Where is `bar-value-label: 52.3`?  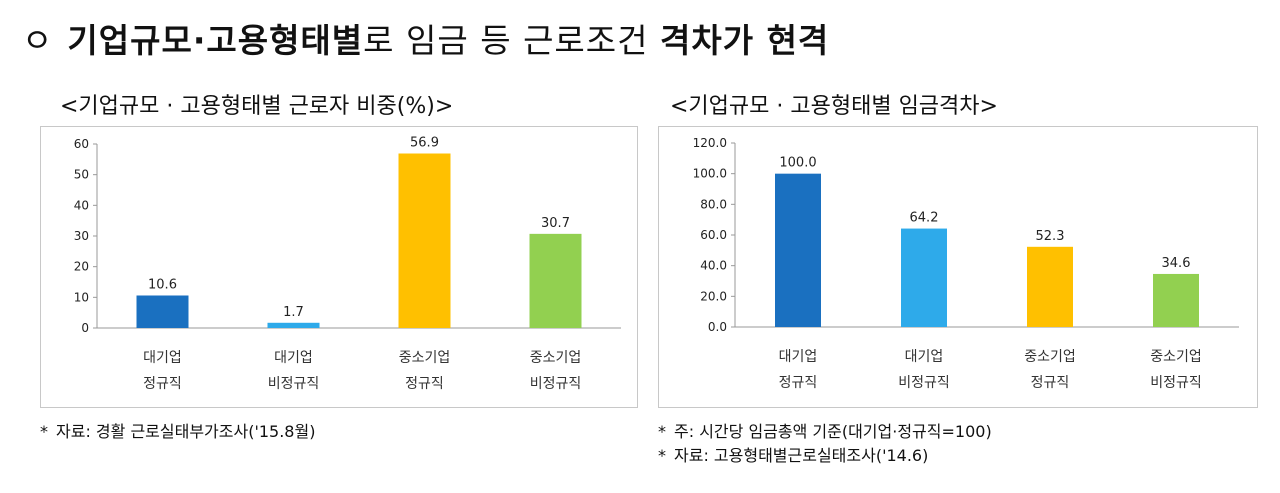 bar-value-label: 52.3 is located at coordinates (1050, 236).